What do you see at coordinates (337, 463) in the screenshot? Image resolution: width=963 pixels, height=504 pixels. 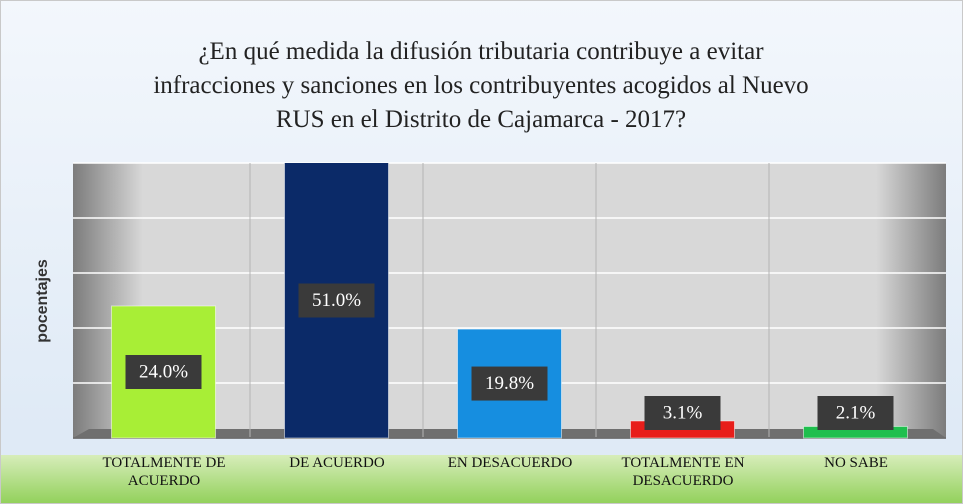 I see `x-tick-label: DE ACUERDO` at bounding box center [337, 463].